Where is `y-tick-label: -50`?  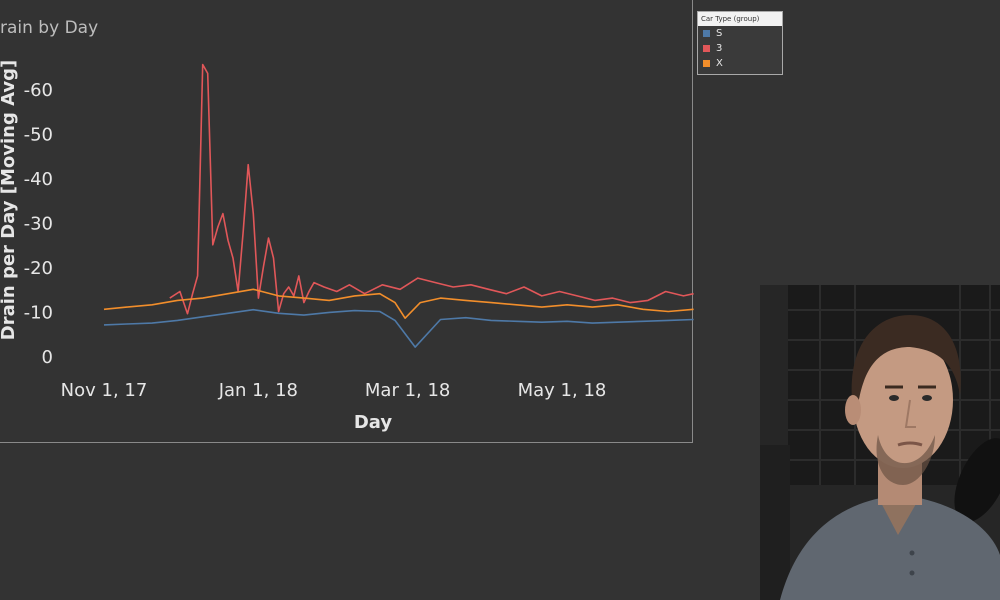 y-tick-label: -50 is located at coordinates (38, 135).